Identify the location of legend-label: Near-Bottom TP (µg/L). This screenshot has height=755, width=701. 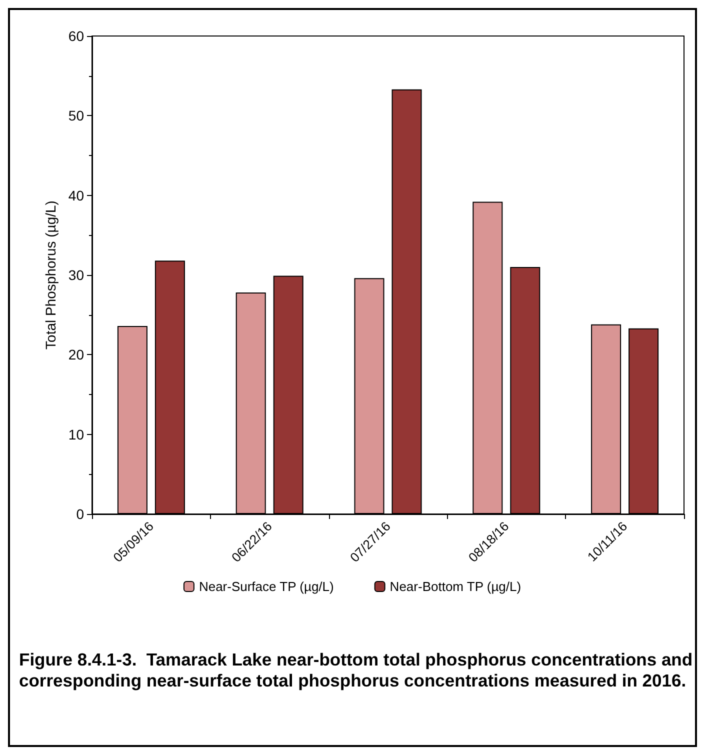
(456, 586).